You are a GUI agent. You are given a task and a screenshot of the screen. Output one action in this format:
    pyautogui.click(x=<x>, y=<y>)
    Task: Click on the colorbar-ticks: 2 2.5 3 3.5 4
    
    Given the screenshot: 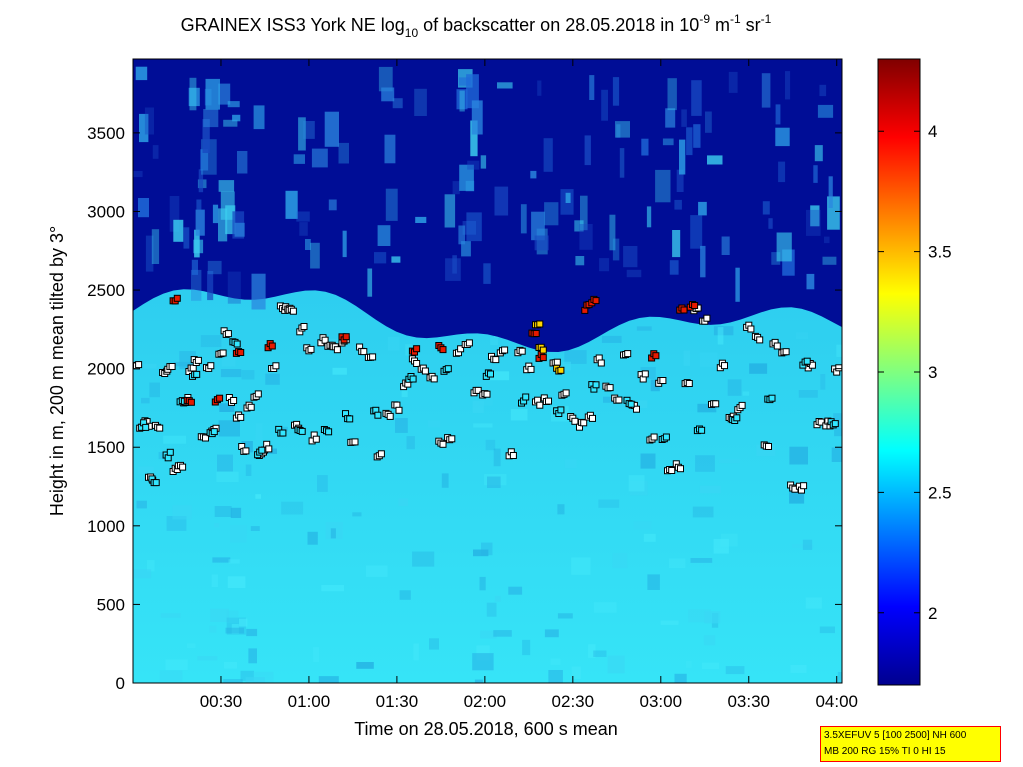 What is the action you would take?
    pyautogui.click(x=915, y=372)
    